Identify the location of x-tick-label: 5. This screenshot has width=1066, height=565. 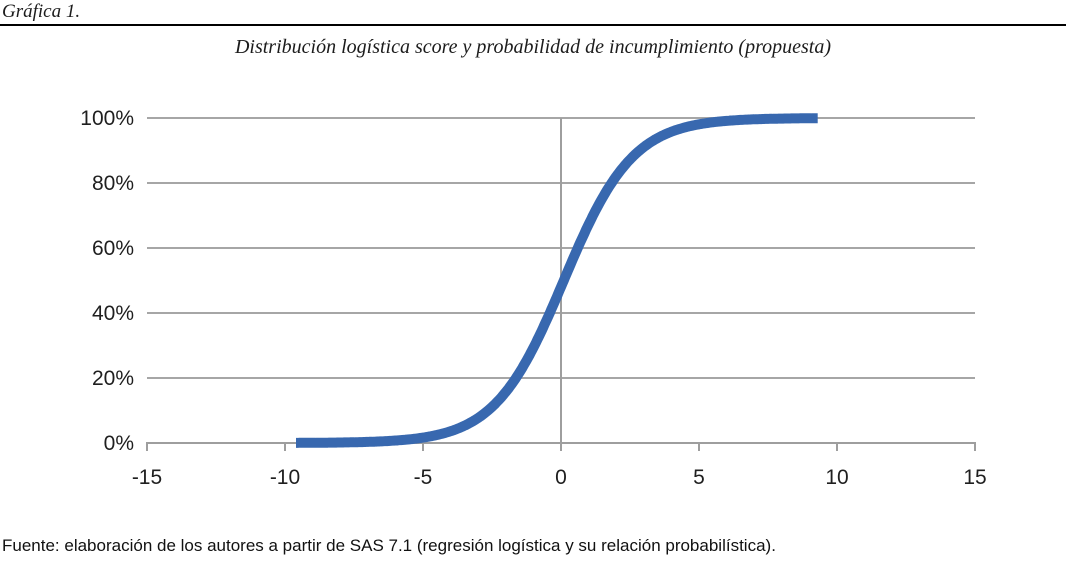
(699, 477).